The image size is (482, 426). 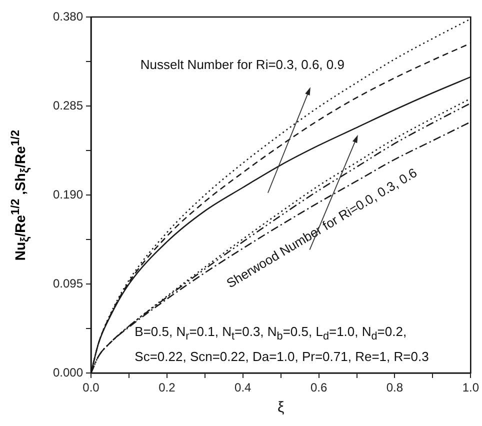 What do you see at coordinates (281, 356) in the screenshot?
I see `annotation: Sc=0.22, Scn=0.22, Da=1.0, Pr=0.71, Re=1, R=0.3` at bounding box center [281, 356].